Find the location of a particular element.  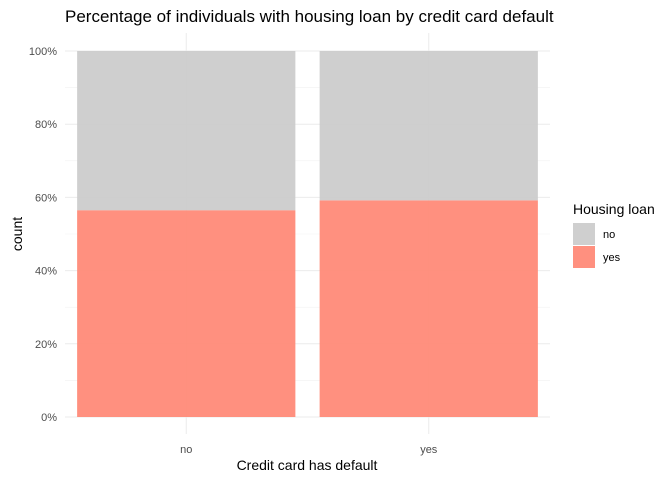

y-tick-label: 20% is located at coordinates (46, 345).